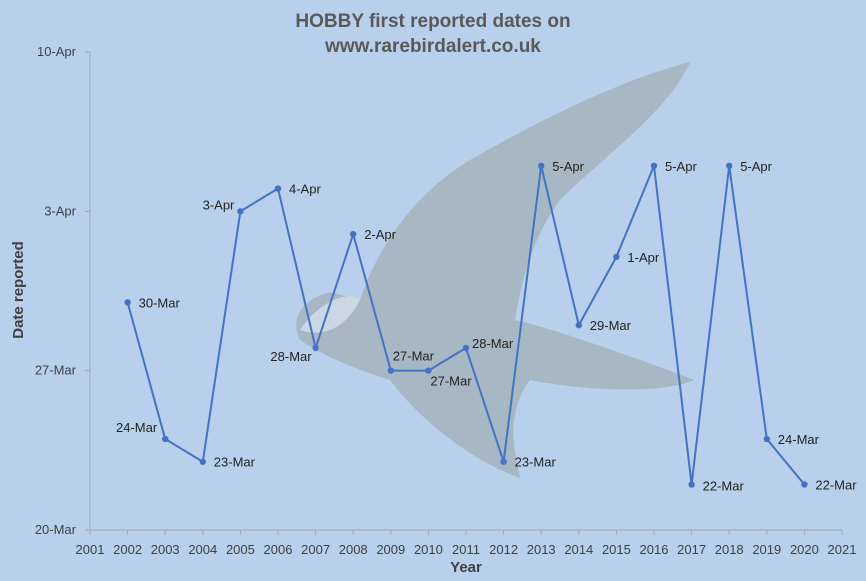  Describe the element at coordinates (729, 549) in the screenshot. I see `x-tick-label: 2018` at that location.